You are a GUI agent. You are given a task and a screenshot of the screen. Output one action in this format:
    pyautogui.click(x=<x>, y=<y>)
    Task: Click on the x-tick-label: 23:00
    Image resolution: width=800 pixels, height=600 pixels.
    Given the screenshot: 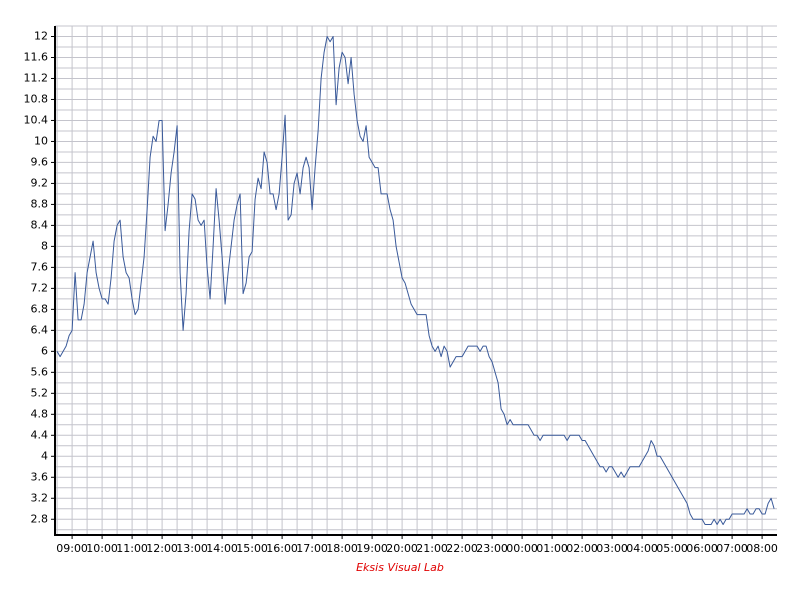 What is the action you would take?
    pyautogui.click(x=492, y=548)
    